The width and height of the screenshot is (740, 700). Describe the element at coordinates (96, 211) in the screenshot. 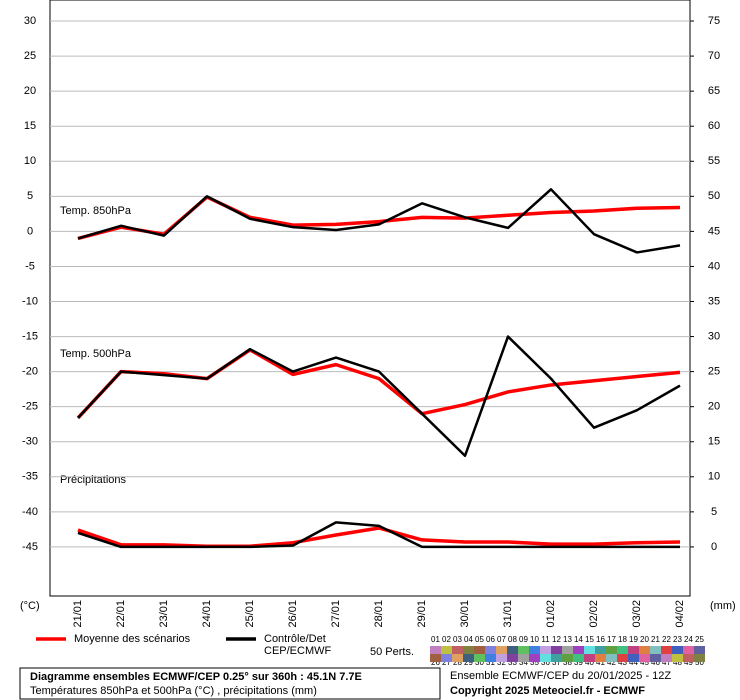

I see `panel-label: Temp. 850hPa` at that location.